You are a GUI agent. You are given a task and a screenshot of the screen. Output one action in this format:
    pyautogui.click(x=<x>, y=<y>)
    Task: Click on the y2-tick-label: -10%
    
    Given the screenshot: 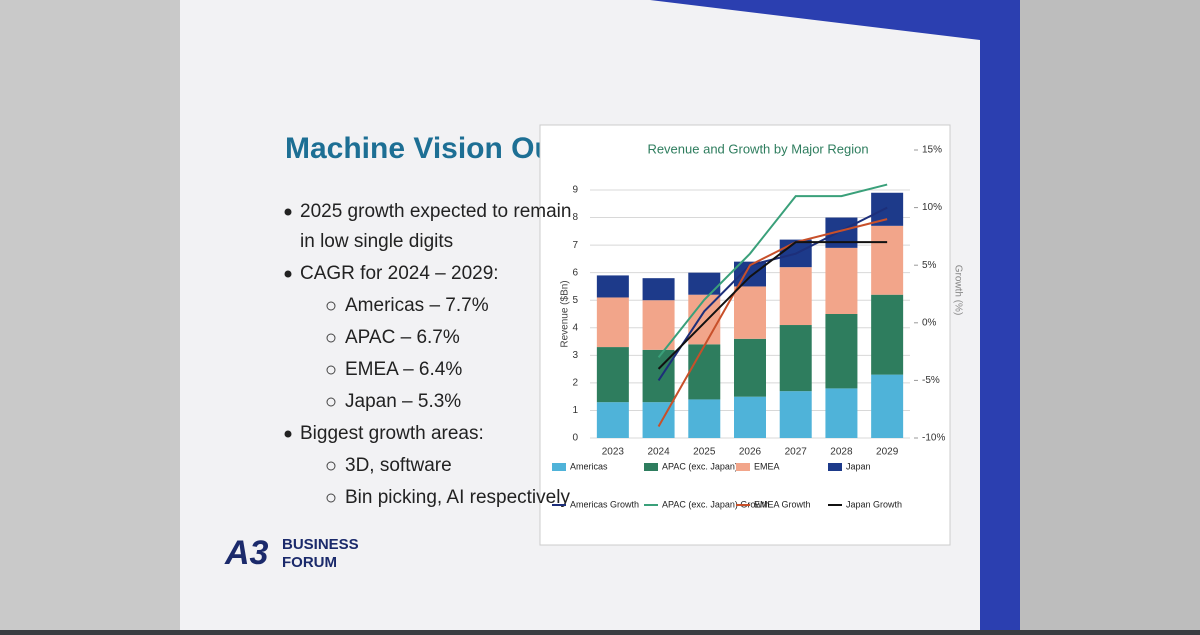 What is the action you would take?
    pyautogui.click(x=933, y=438)
    